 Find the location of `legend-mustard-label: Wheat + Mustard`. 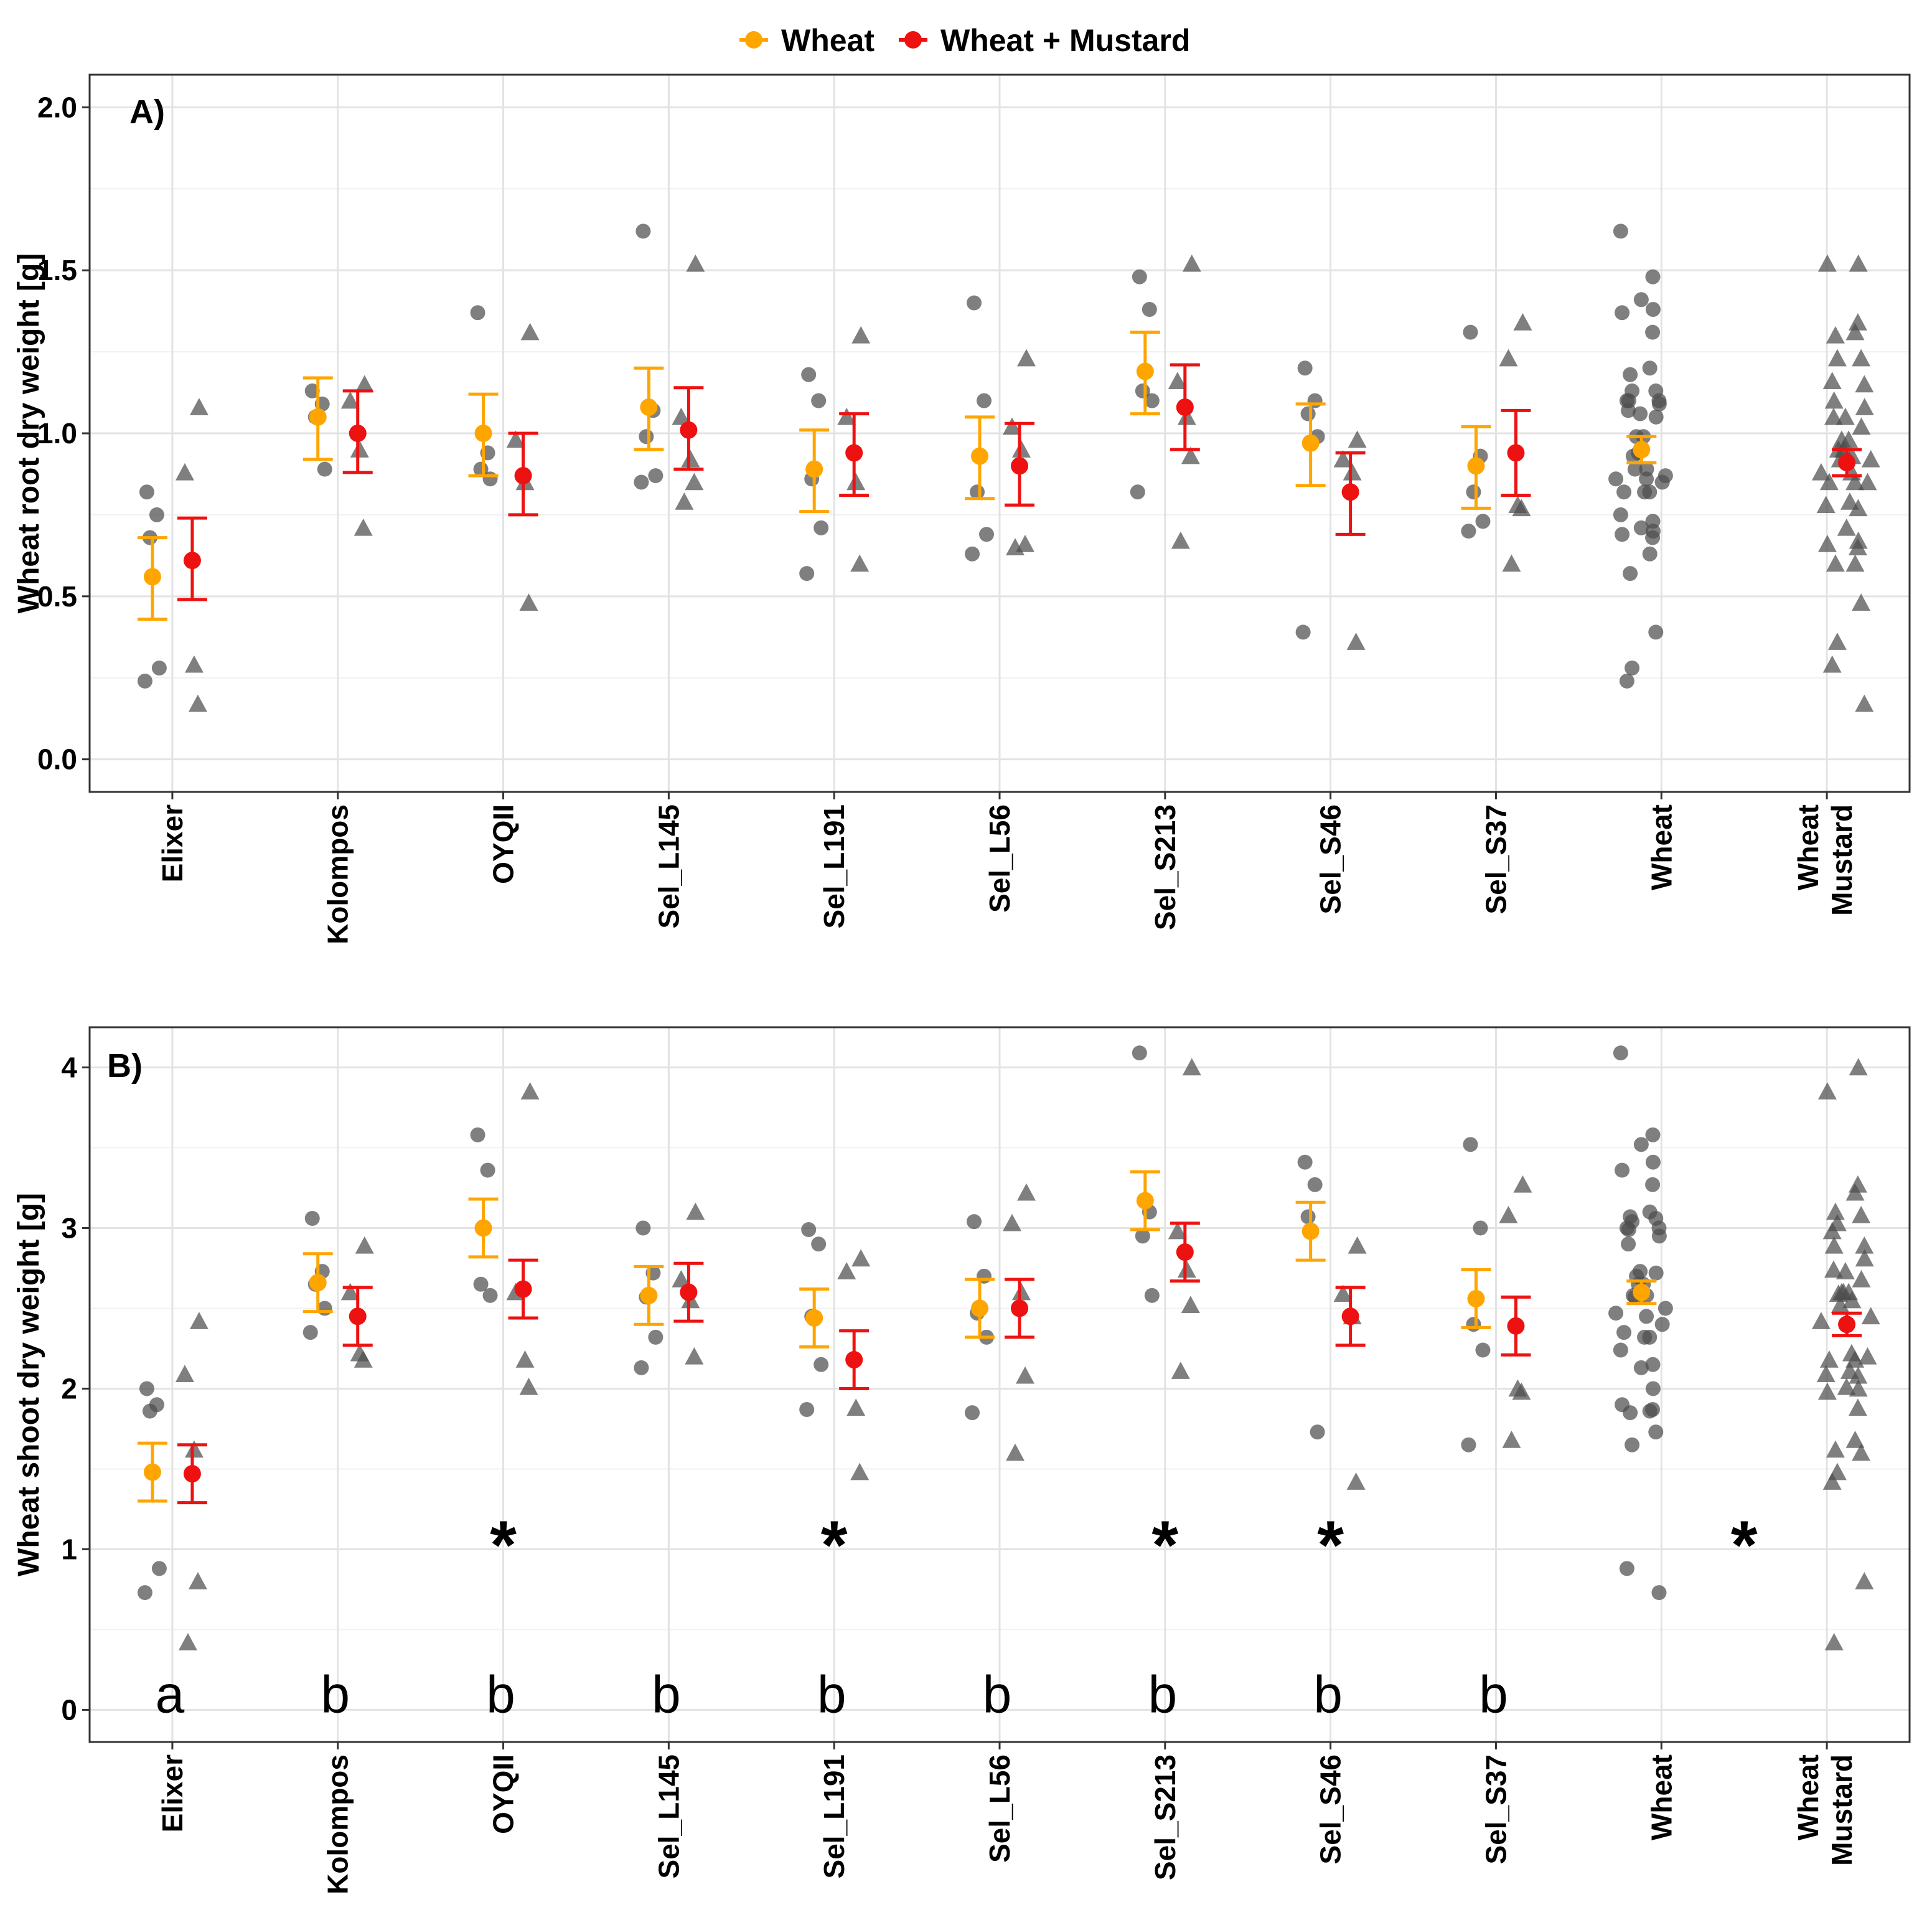

legend-mustard-label: Wheat + Mustard is located at coordinates (1065, 40).